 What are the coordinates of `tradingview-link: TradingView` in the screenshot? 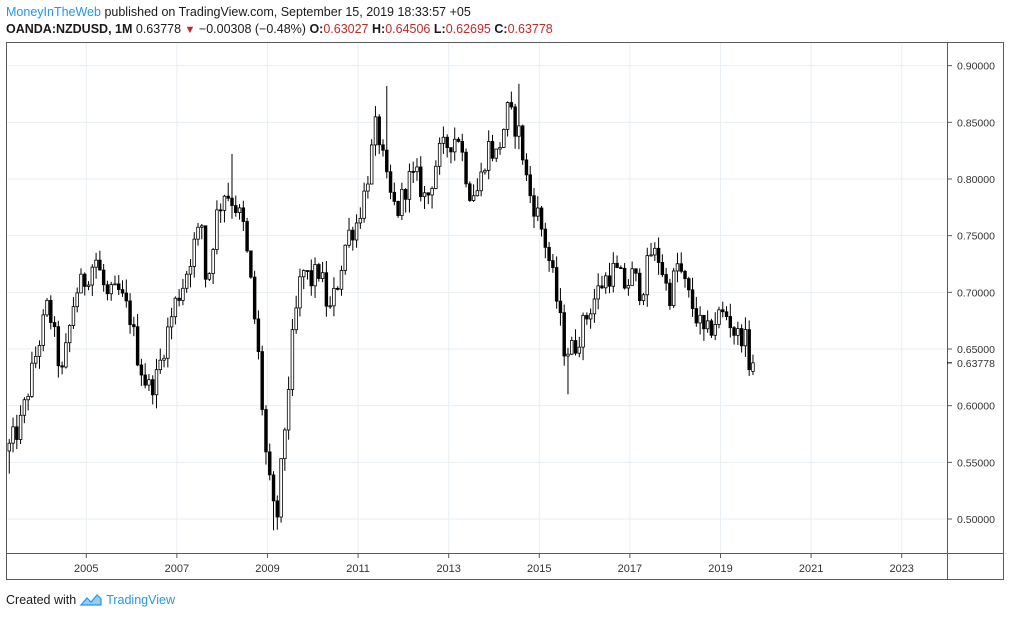 It's located at (140, 600).